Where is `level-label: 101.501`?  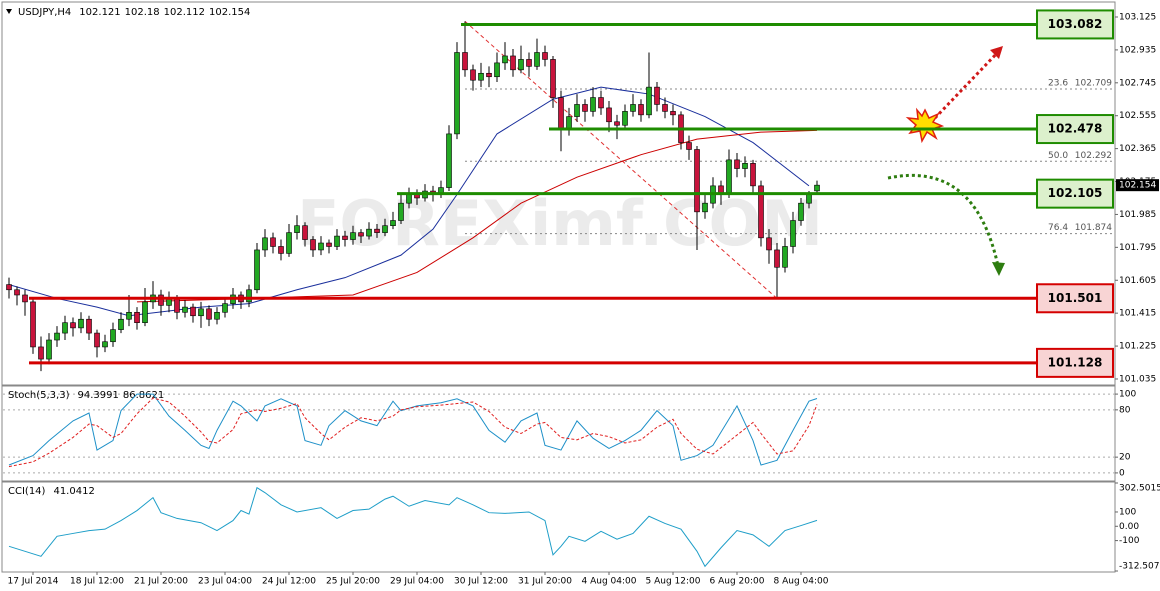 level-label: 101.501 is located at coordinates (1075, 298).